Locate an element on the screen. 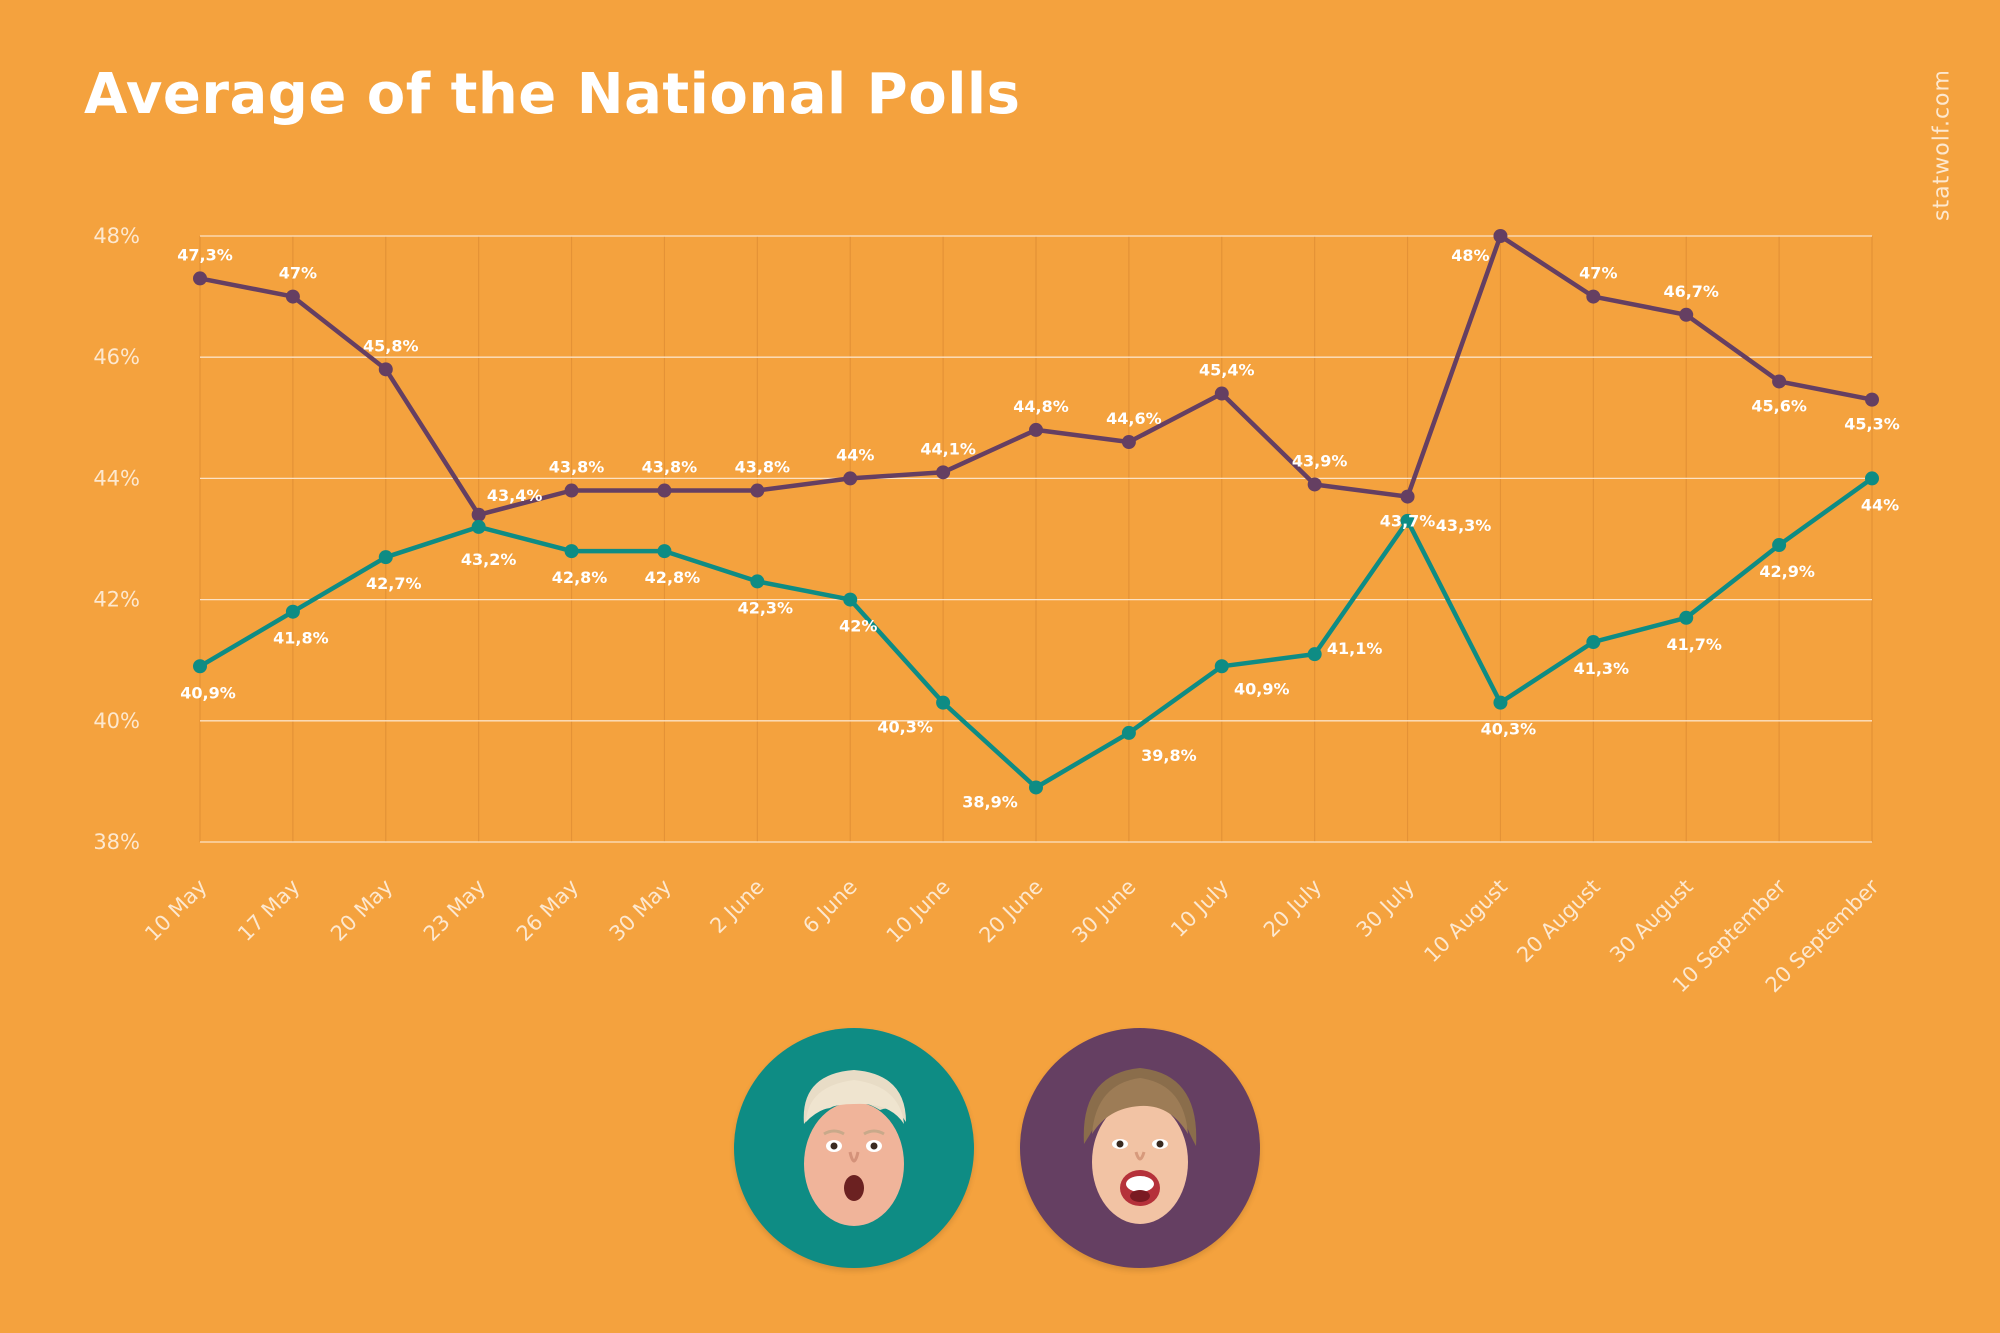 This screenshot has height=1333, width=2000. clinton-avatar is located at coordinates (1140, 1148).